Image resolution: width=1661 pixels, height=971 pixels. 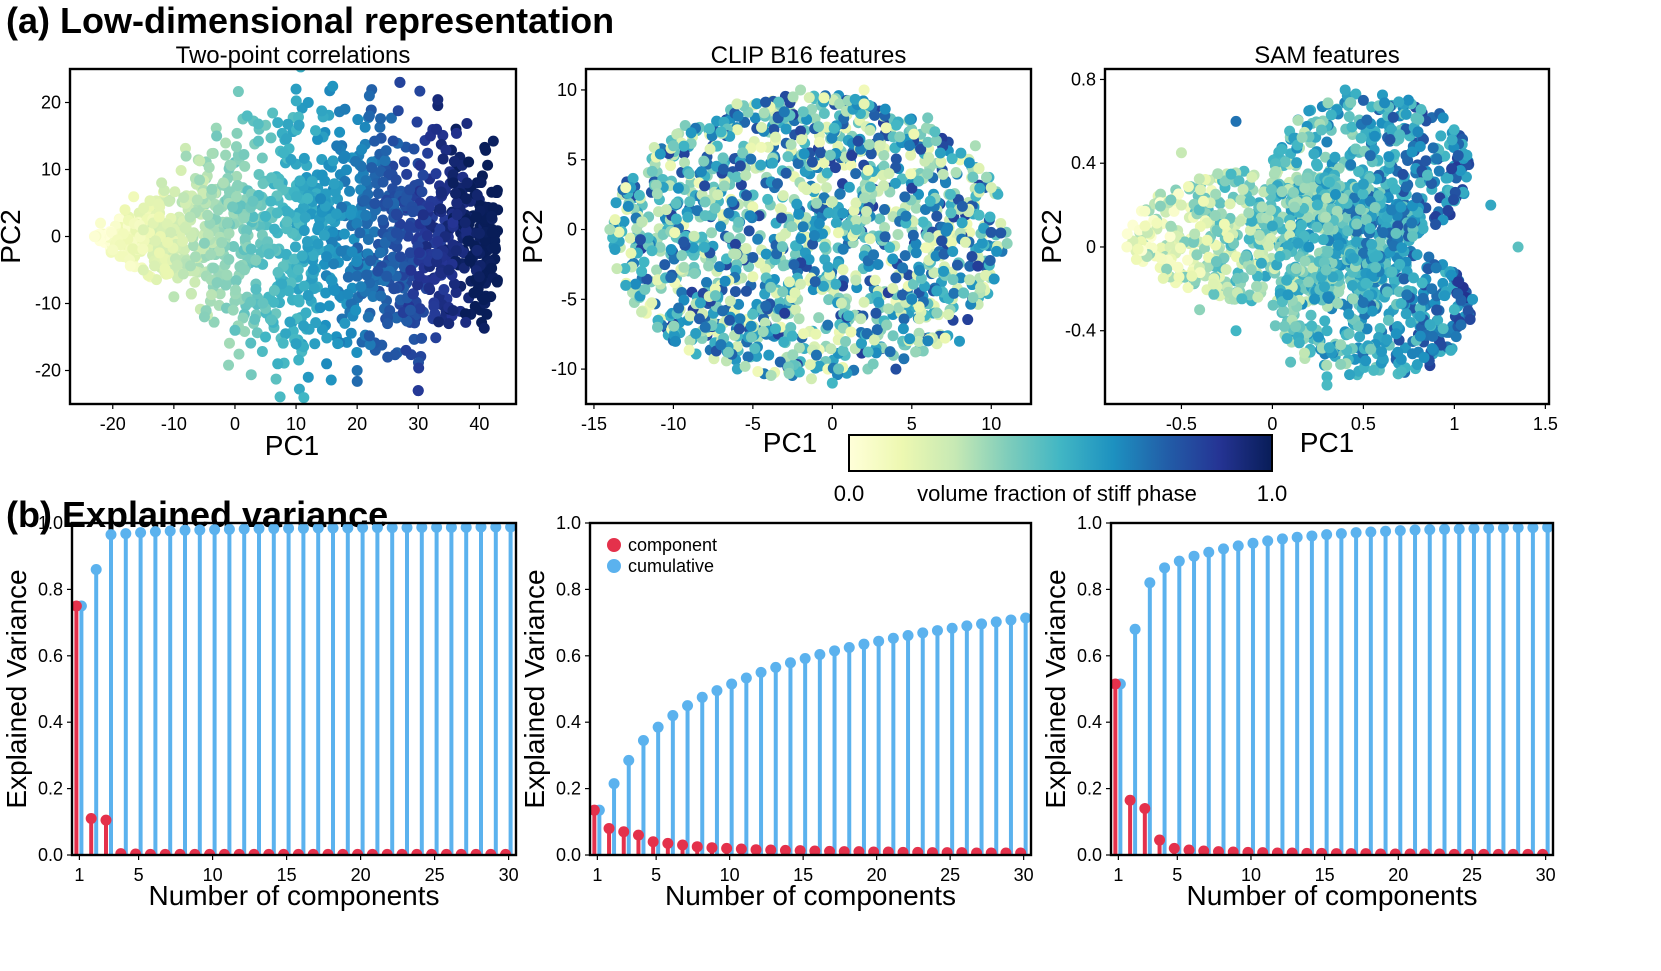 What do you see at coordinates (1454, 424) in the screenshot?
I see `x-tick-label: 1` at bounding box center [1454, 424].